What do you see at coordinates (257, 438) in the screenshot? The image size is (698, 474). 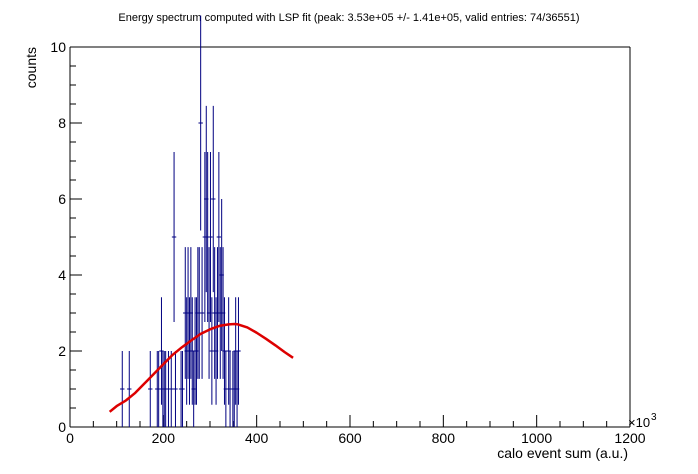 I see `x-tick-label: 400` at bounding box center [257, 438].